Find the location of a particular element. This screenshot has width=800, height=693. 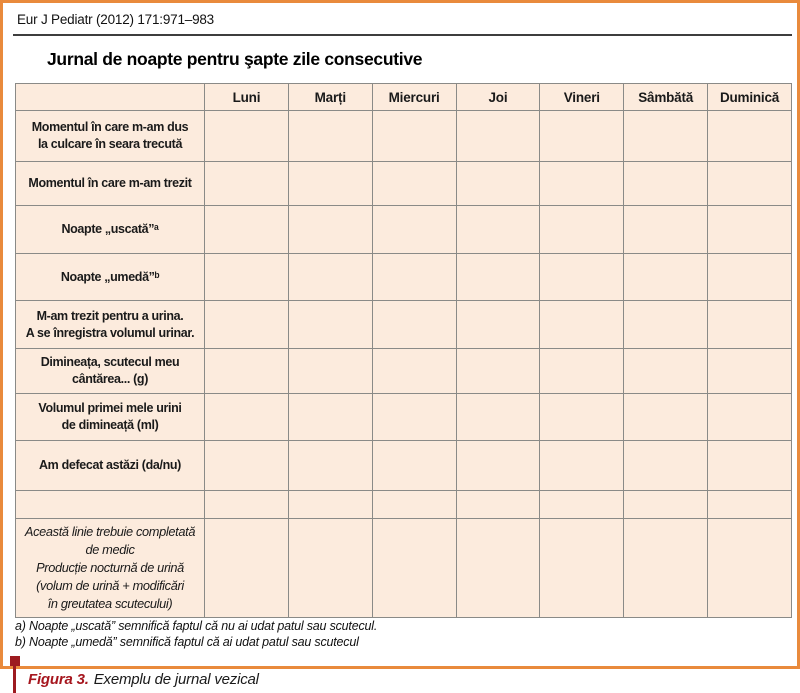

figure-caption-label: Figura 3. is located at coordinates (58, 679).